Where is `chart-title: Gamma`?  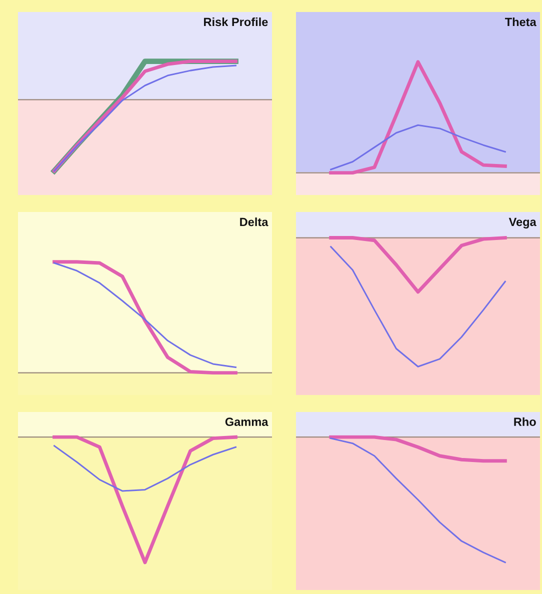 chart-title: Gamma is located at coordinates (246, 422).